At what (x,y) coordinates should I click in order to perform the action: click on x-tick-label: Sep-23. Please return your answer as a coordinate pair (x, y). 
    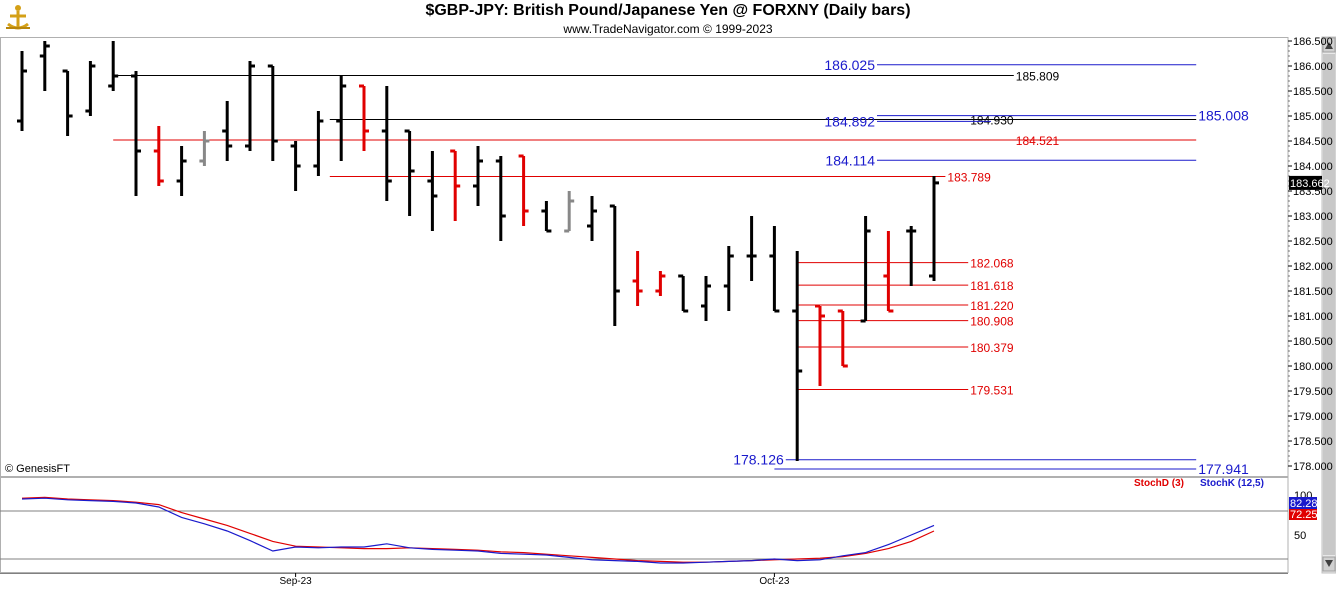
    Looking at the image, I should click on (295, 581).